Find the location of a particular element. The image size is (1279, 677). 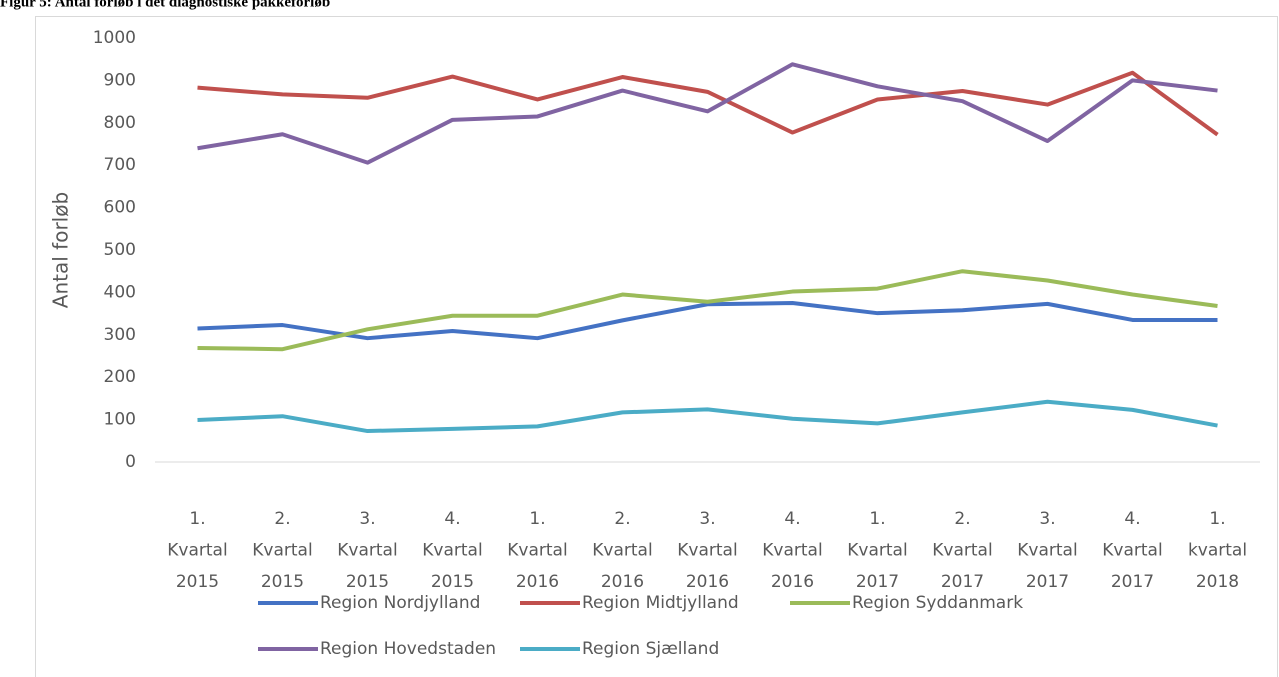

legend-label: Region Syddanmark is located at coordinates (937, 603).